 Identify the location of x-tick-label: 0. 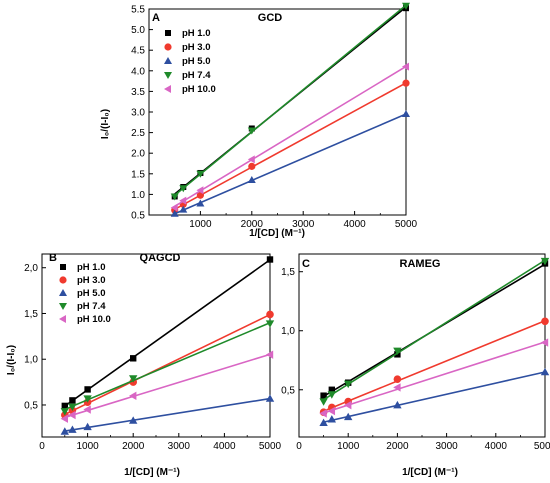
(42, 446).